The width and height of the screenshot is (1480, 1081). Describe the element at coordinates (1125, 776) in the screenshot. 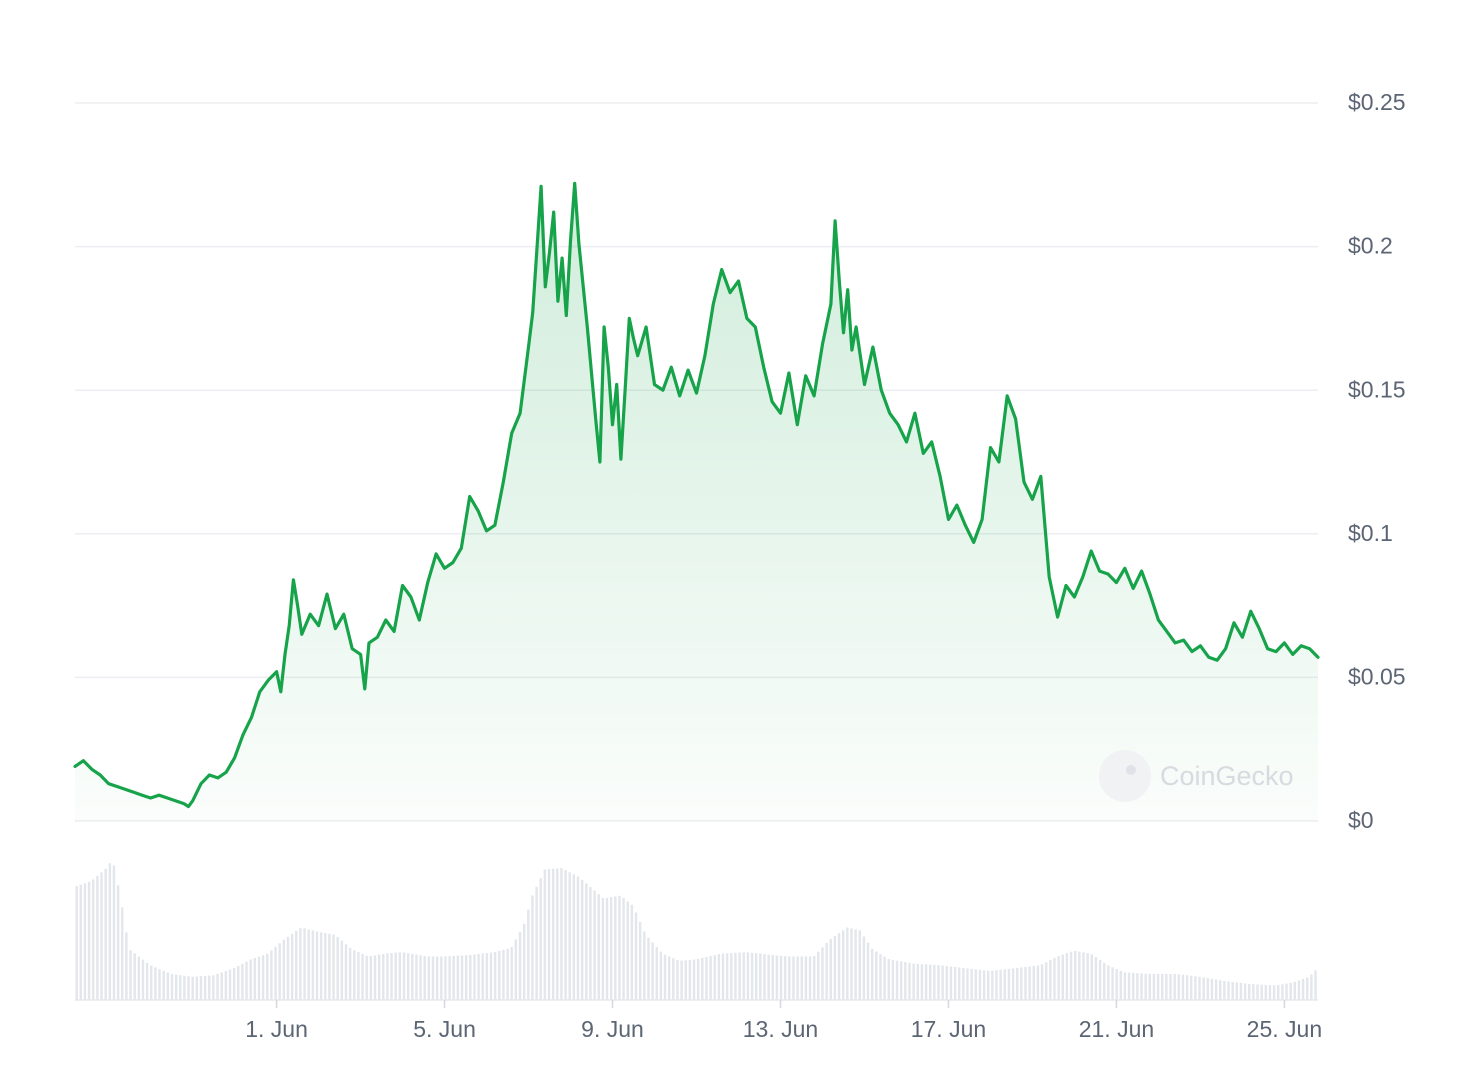

I see `gecko-logo-icon` at that location.